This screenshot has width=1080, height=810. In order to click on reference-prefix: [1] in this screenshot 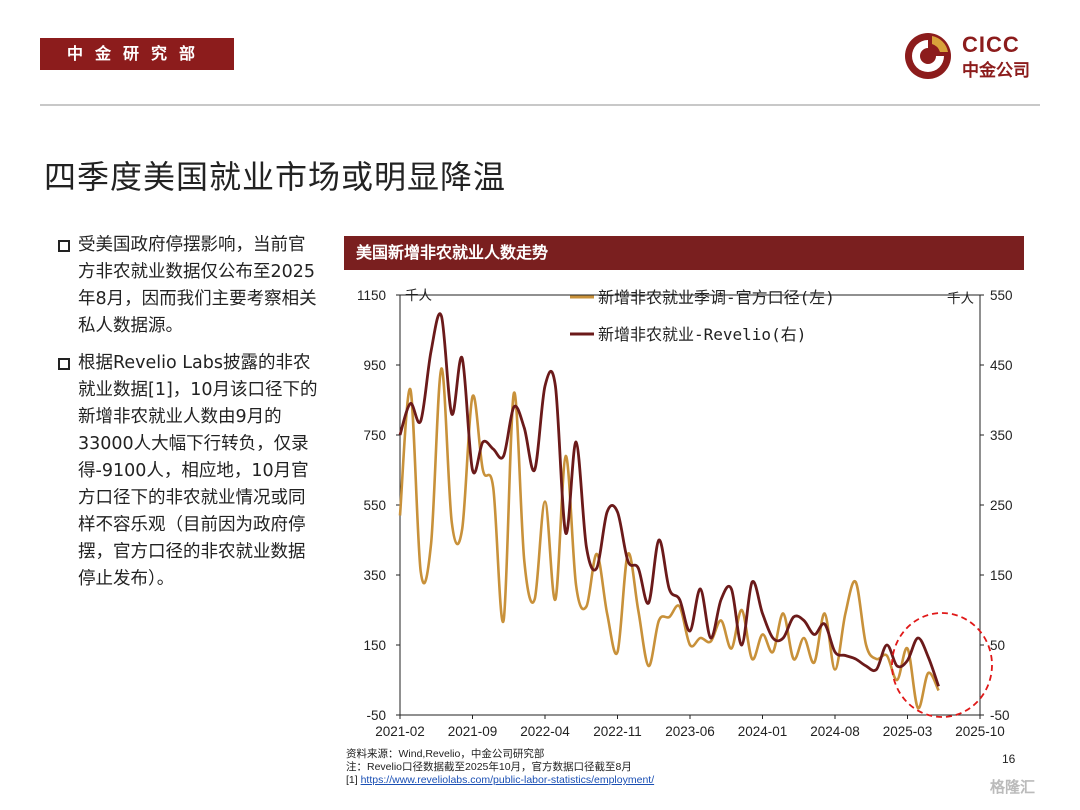, I will do `click(353, 780)`.